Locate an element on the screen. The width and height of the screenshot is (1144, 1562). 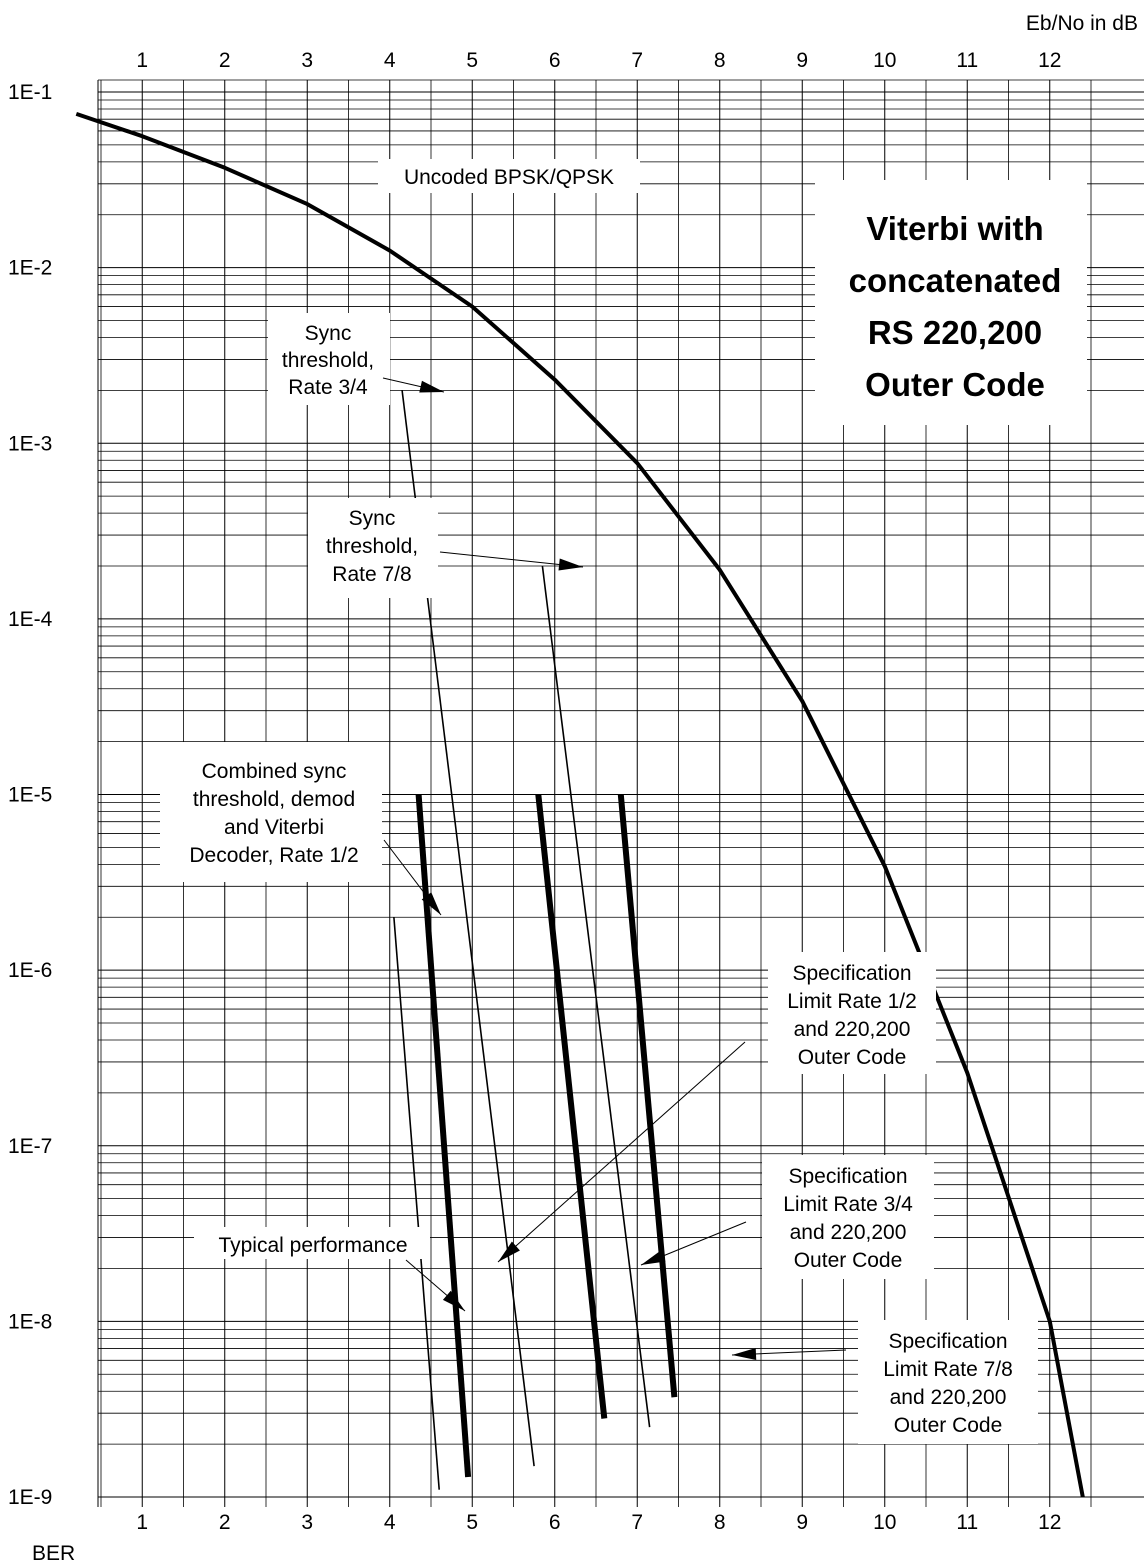
arrow-typical-head is located at coordinates (453, 1300).